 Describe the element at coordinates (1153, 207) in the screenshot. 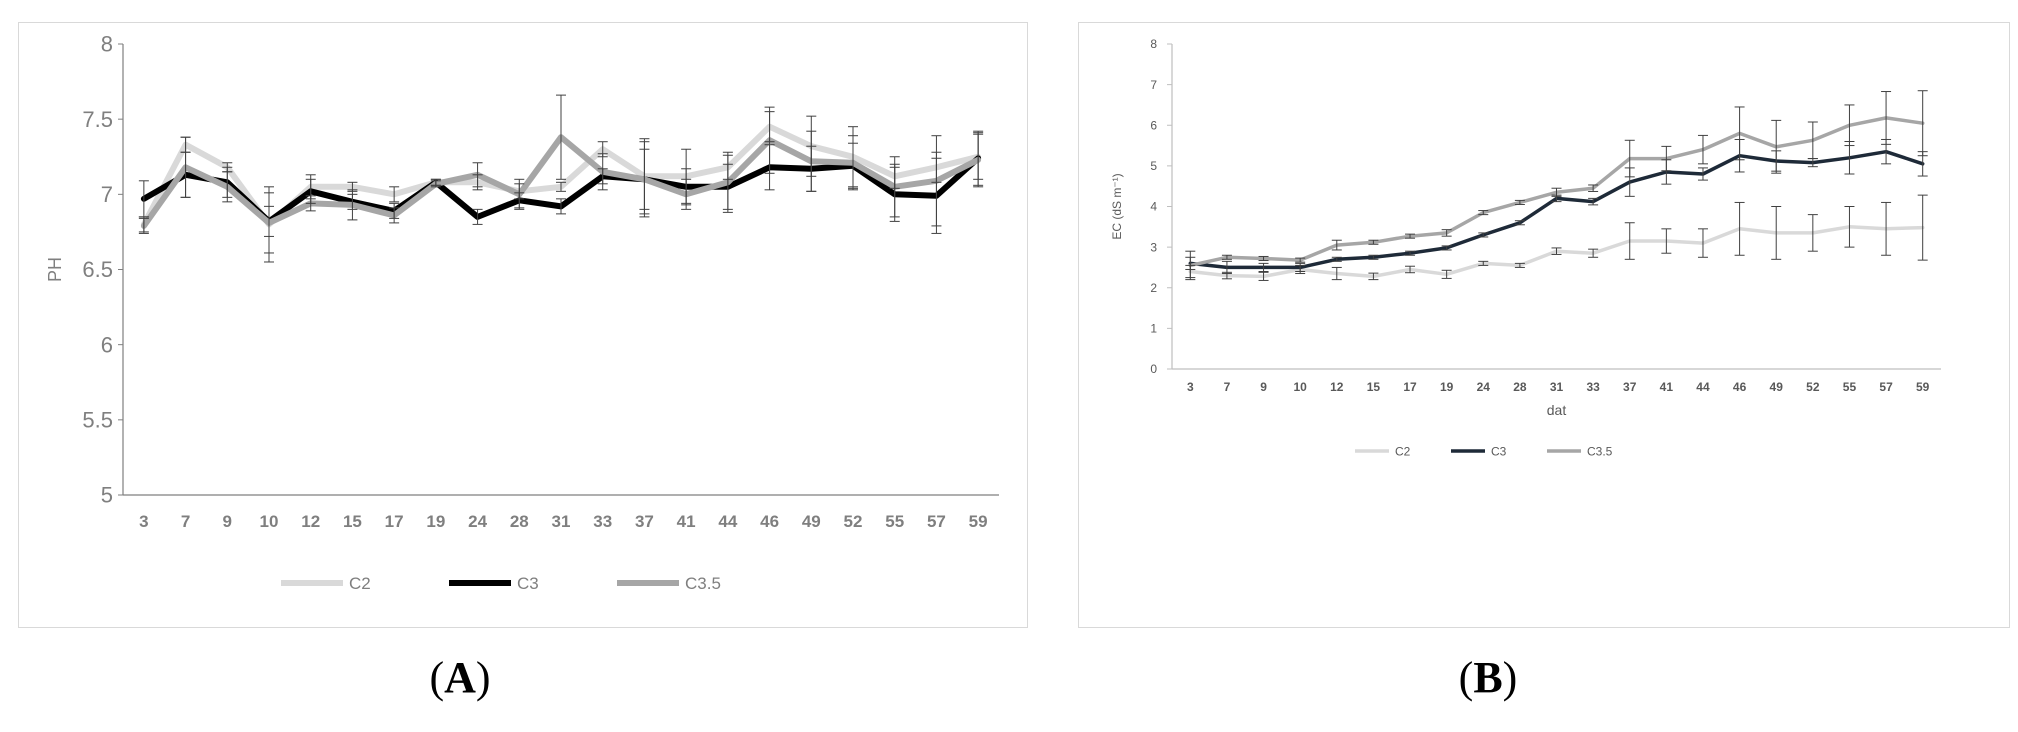

I see `y-tick-label: 4` at that location.